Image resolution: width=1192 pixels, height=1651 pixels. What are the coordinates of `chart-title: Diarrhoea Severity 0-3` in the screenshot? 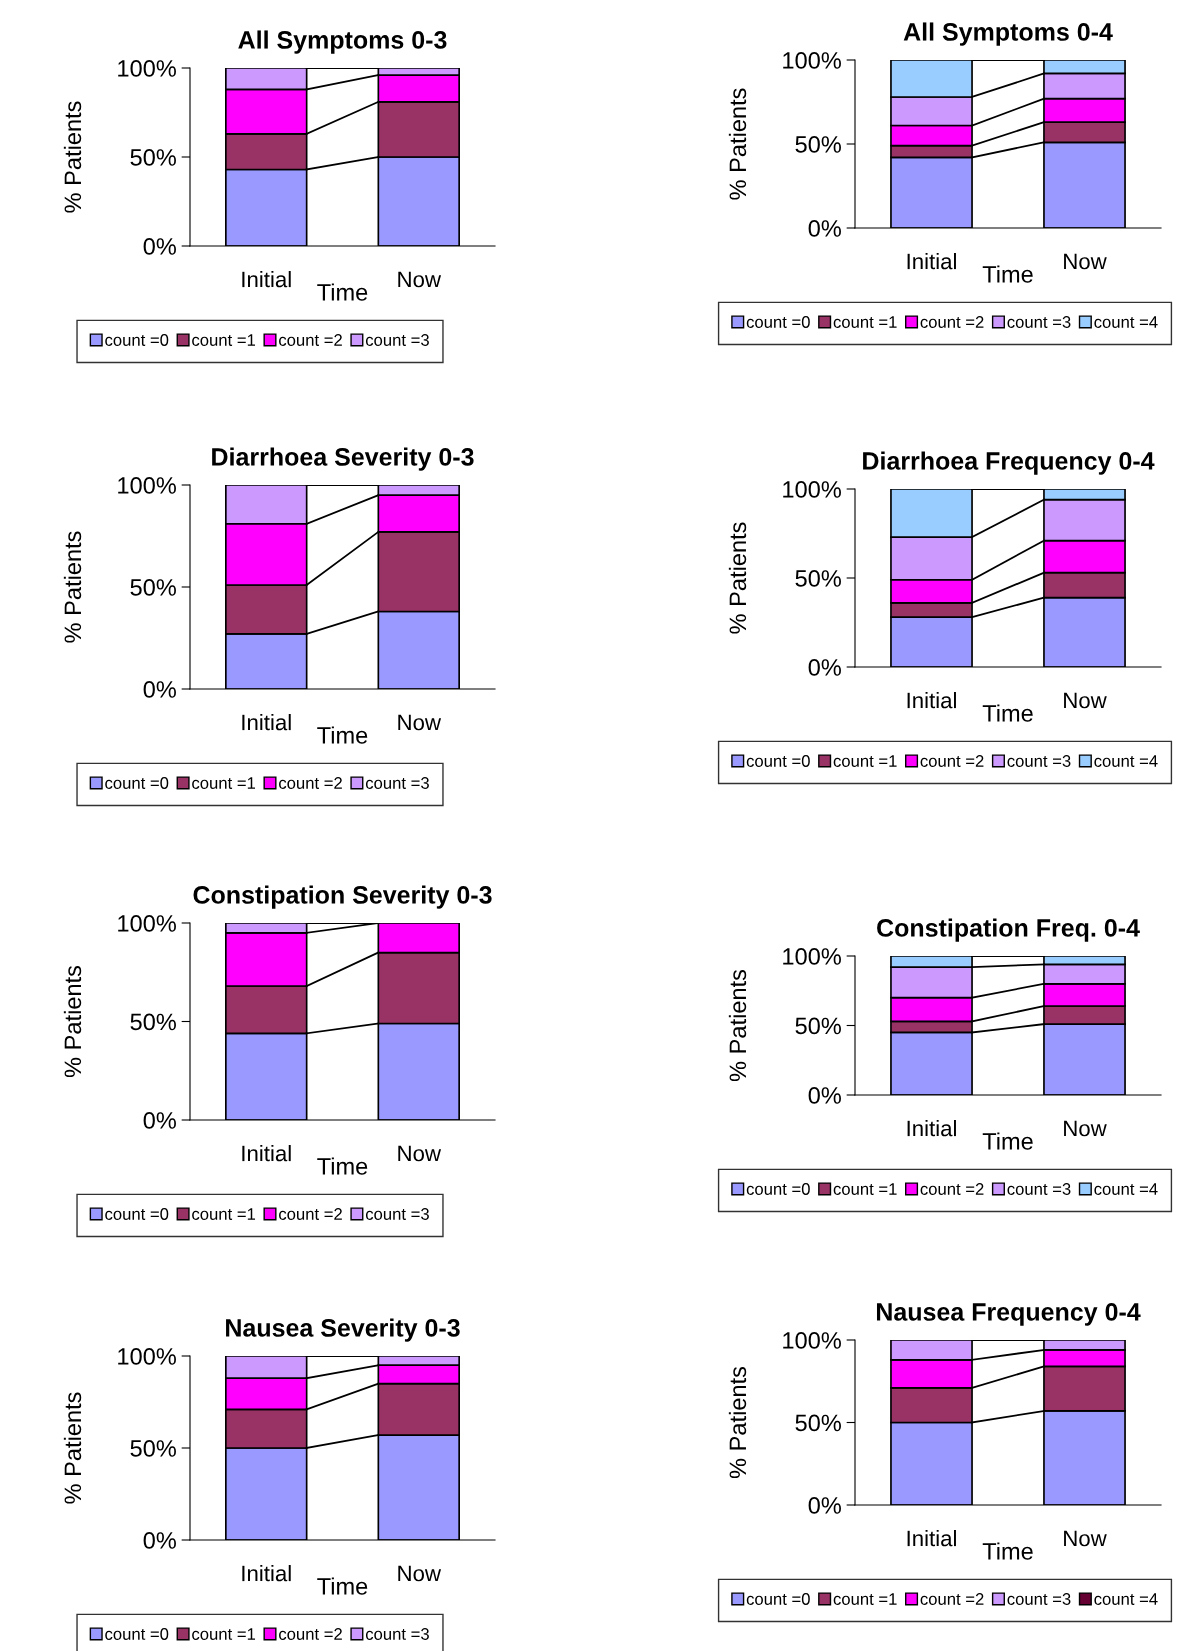 It's located at (343, 459).